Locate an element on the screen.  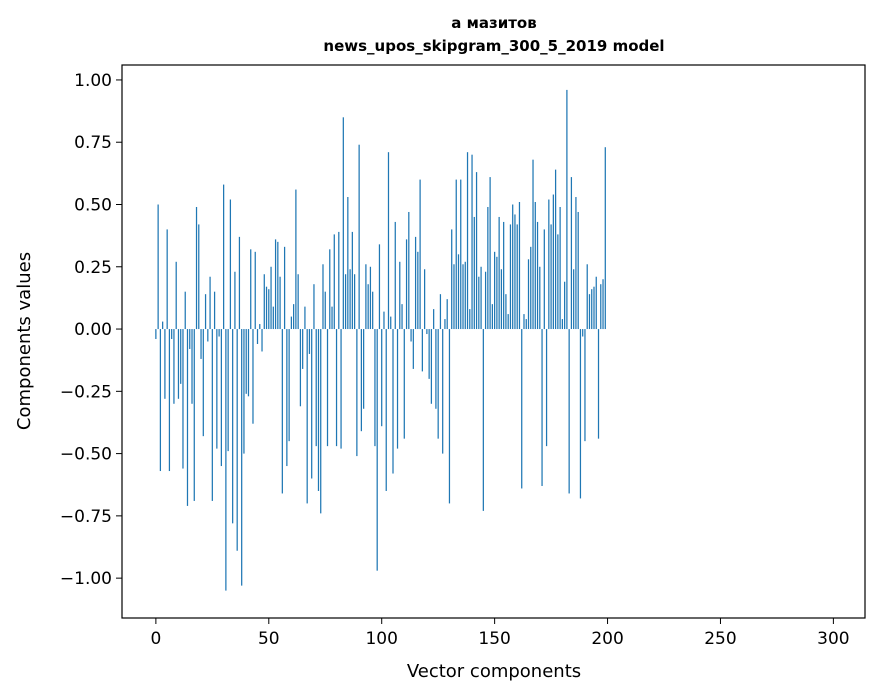
chart-subtitle: news_upos_skipgram_300_5_2019 model is located at coordinates (493, 46).